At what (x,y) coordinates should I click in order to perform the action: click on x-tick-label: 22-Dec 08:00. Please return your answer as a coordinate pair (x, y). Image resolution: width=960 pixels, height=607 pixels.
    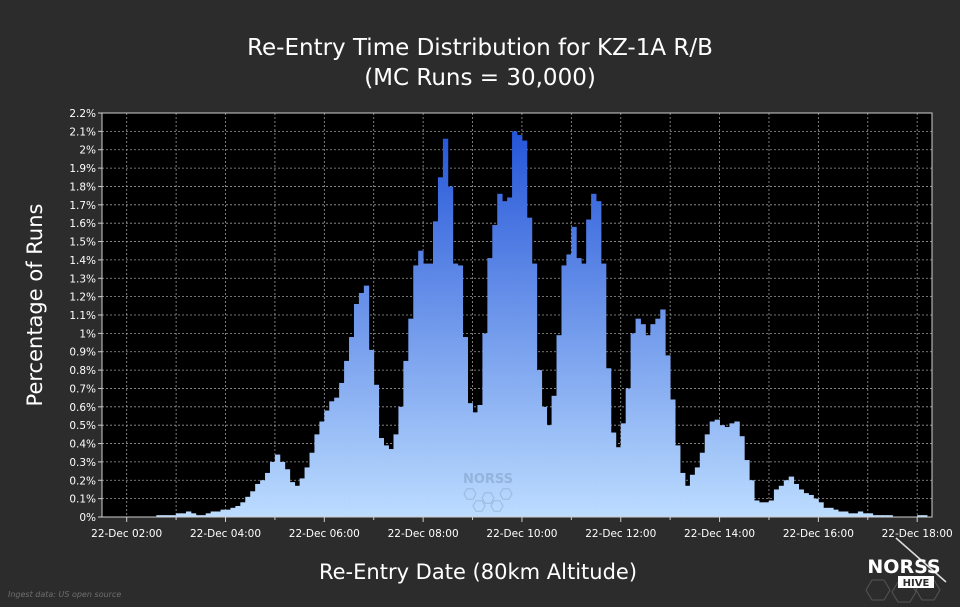
    Looking at the image, I should click on (423, 534).